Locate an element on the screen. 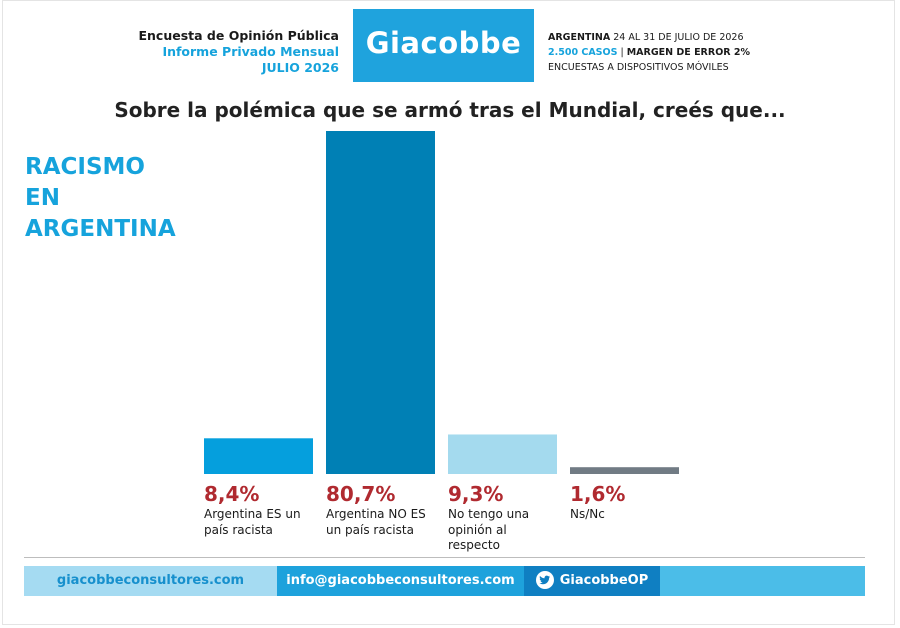 Image resolution: width=900 pixels, height=628 pixels. divider is located at coordinates (444, 557).